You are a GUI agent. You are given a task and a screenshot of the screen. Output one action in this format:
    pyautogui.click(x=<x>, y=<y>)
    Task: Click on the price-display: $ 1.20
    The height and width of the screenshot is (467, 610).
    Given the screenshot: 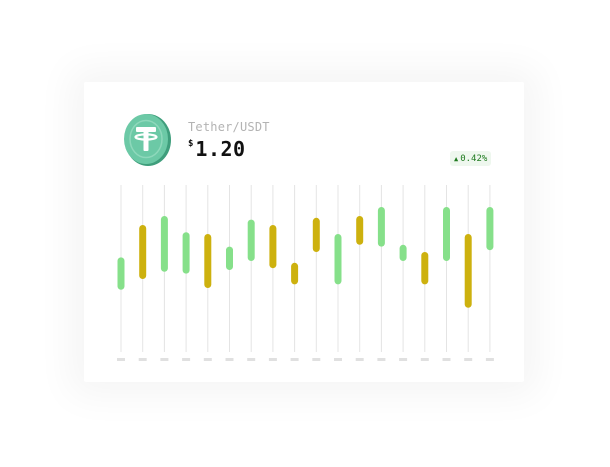 What is the action you would take?
    pyautogui.click(x=217, y=149)
    